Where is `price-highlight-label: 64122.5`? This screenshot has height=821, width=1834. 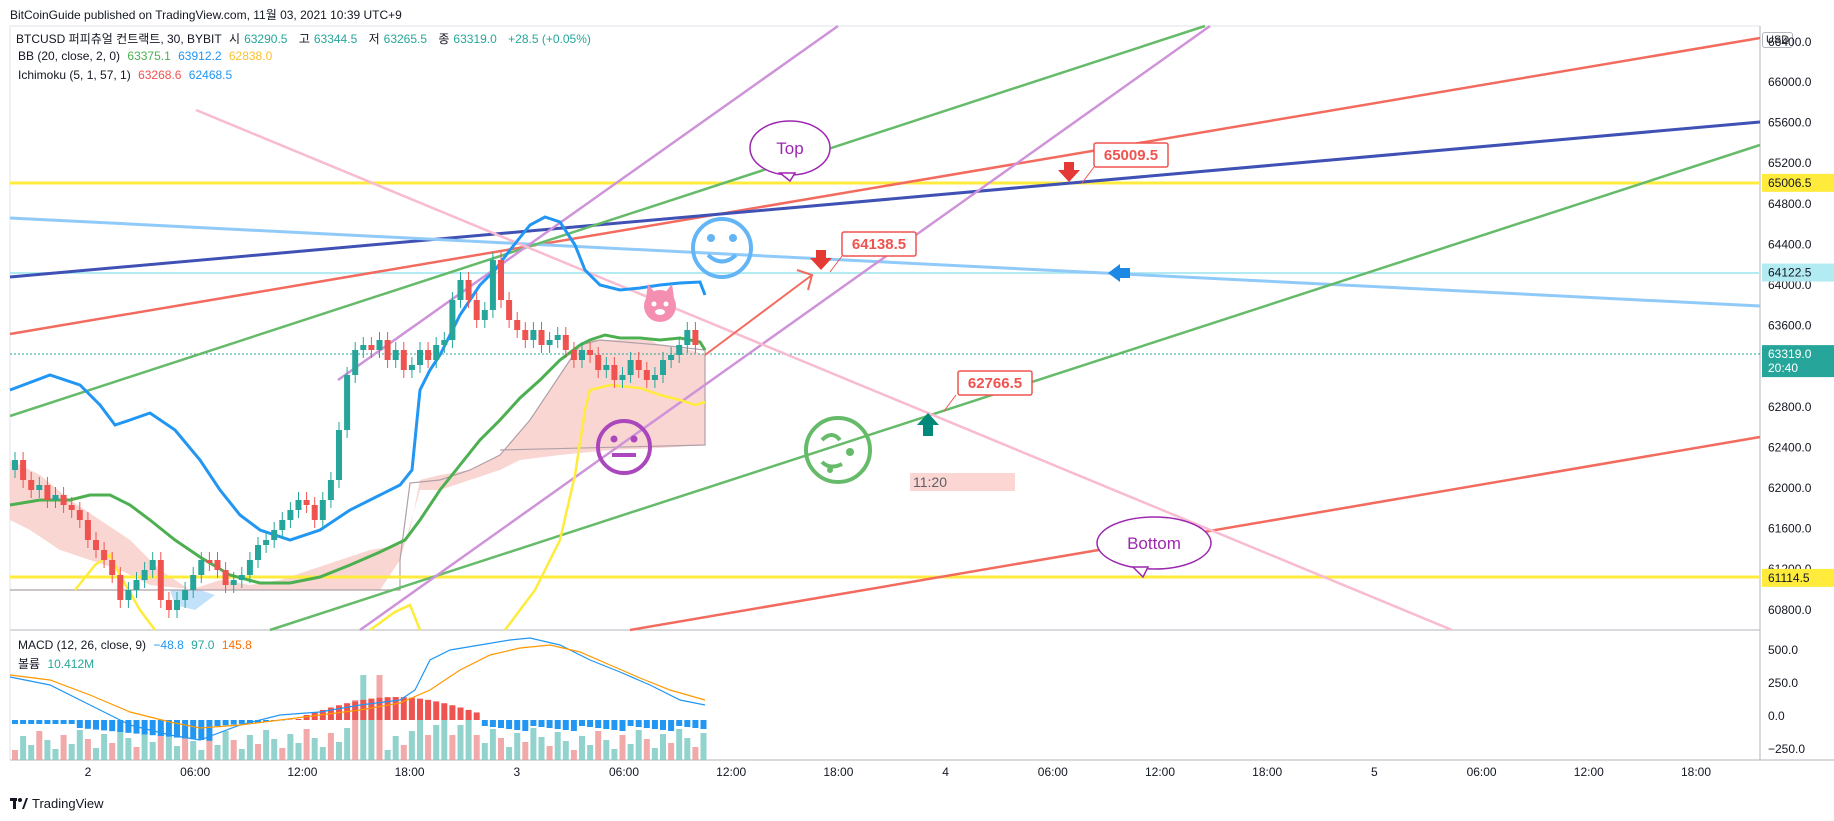
price-highlight-label: 64122.5 is located at coordinates (1798, 272).